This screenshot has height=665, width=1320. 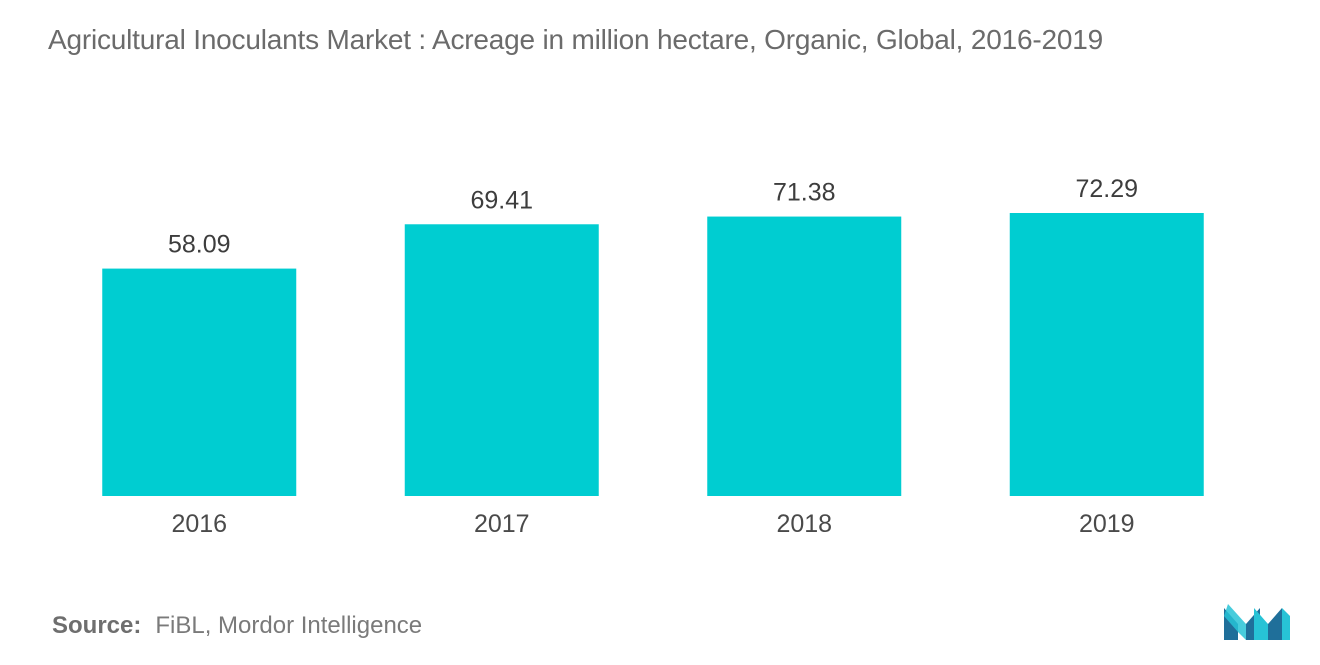 I want to click on data-label-2016: 58.09, so click(x=199, y=245).